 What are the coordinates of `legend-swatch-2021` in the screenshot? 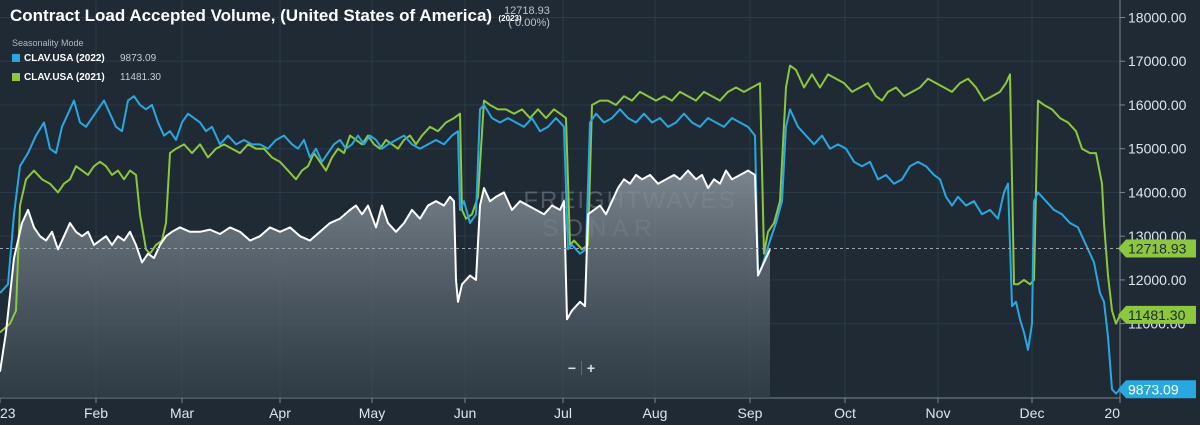 It's located at (16, 77).